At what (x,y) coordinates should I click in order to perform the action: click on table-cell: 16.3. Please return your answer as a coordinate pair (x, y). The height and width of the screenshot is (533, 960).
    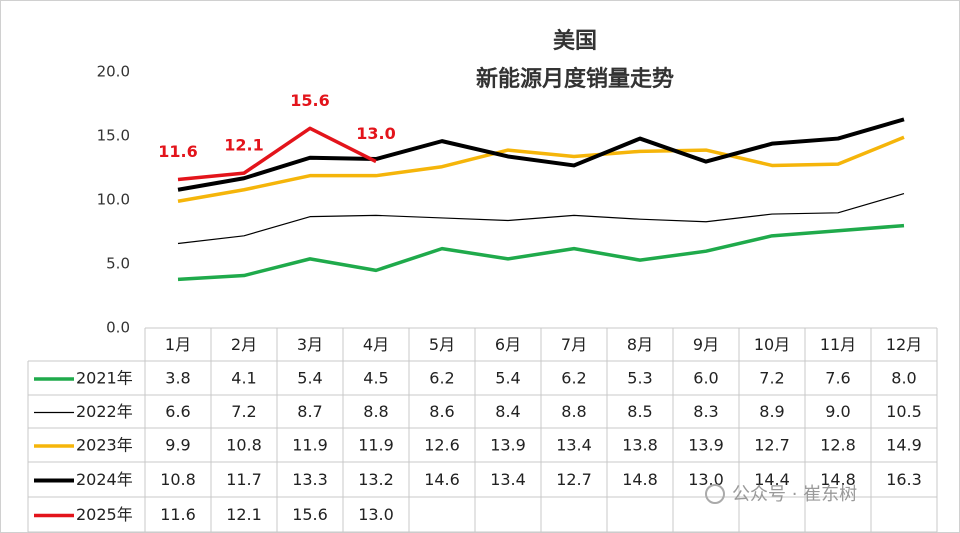
    Looking at the image, I should click on (904, 479).